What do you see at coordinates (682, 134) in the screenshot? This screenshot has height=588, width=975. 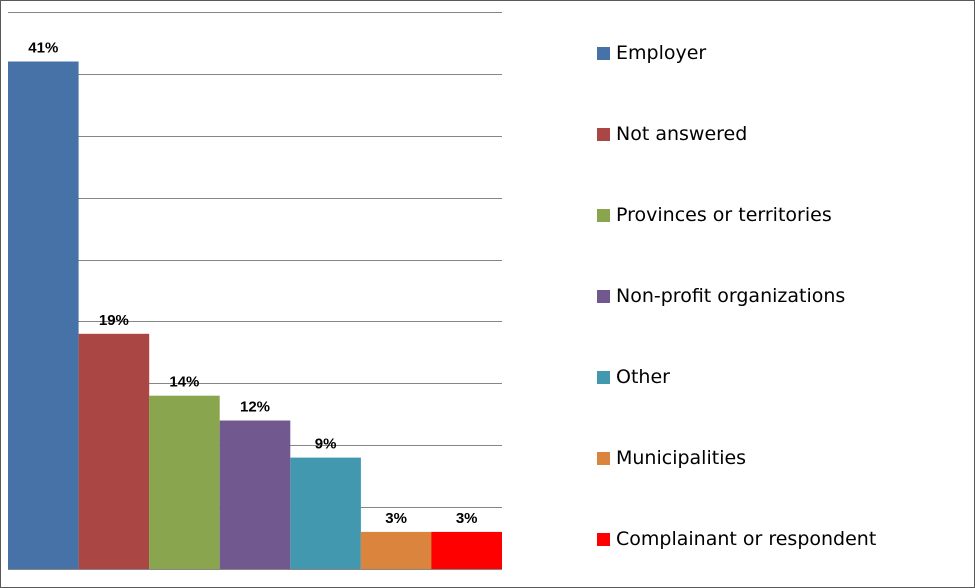 I see `legend-label: Not answered` at bounding box center [682, 134].